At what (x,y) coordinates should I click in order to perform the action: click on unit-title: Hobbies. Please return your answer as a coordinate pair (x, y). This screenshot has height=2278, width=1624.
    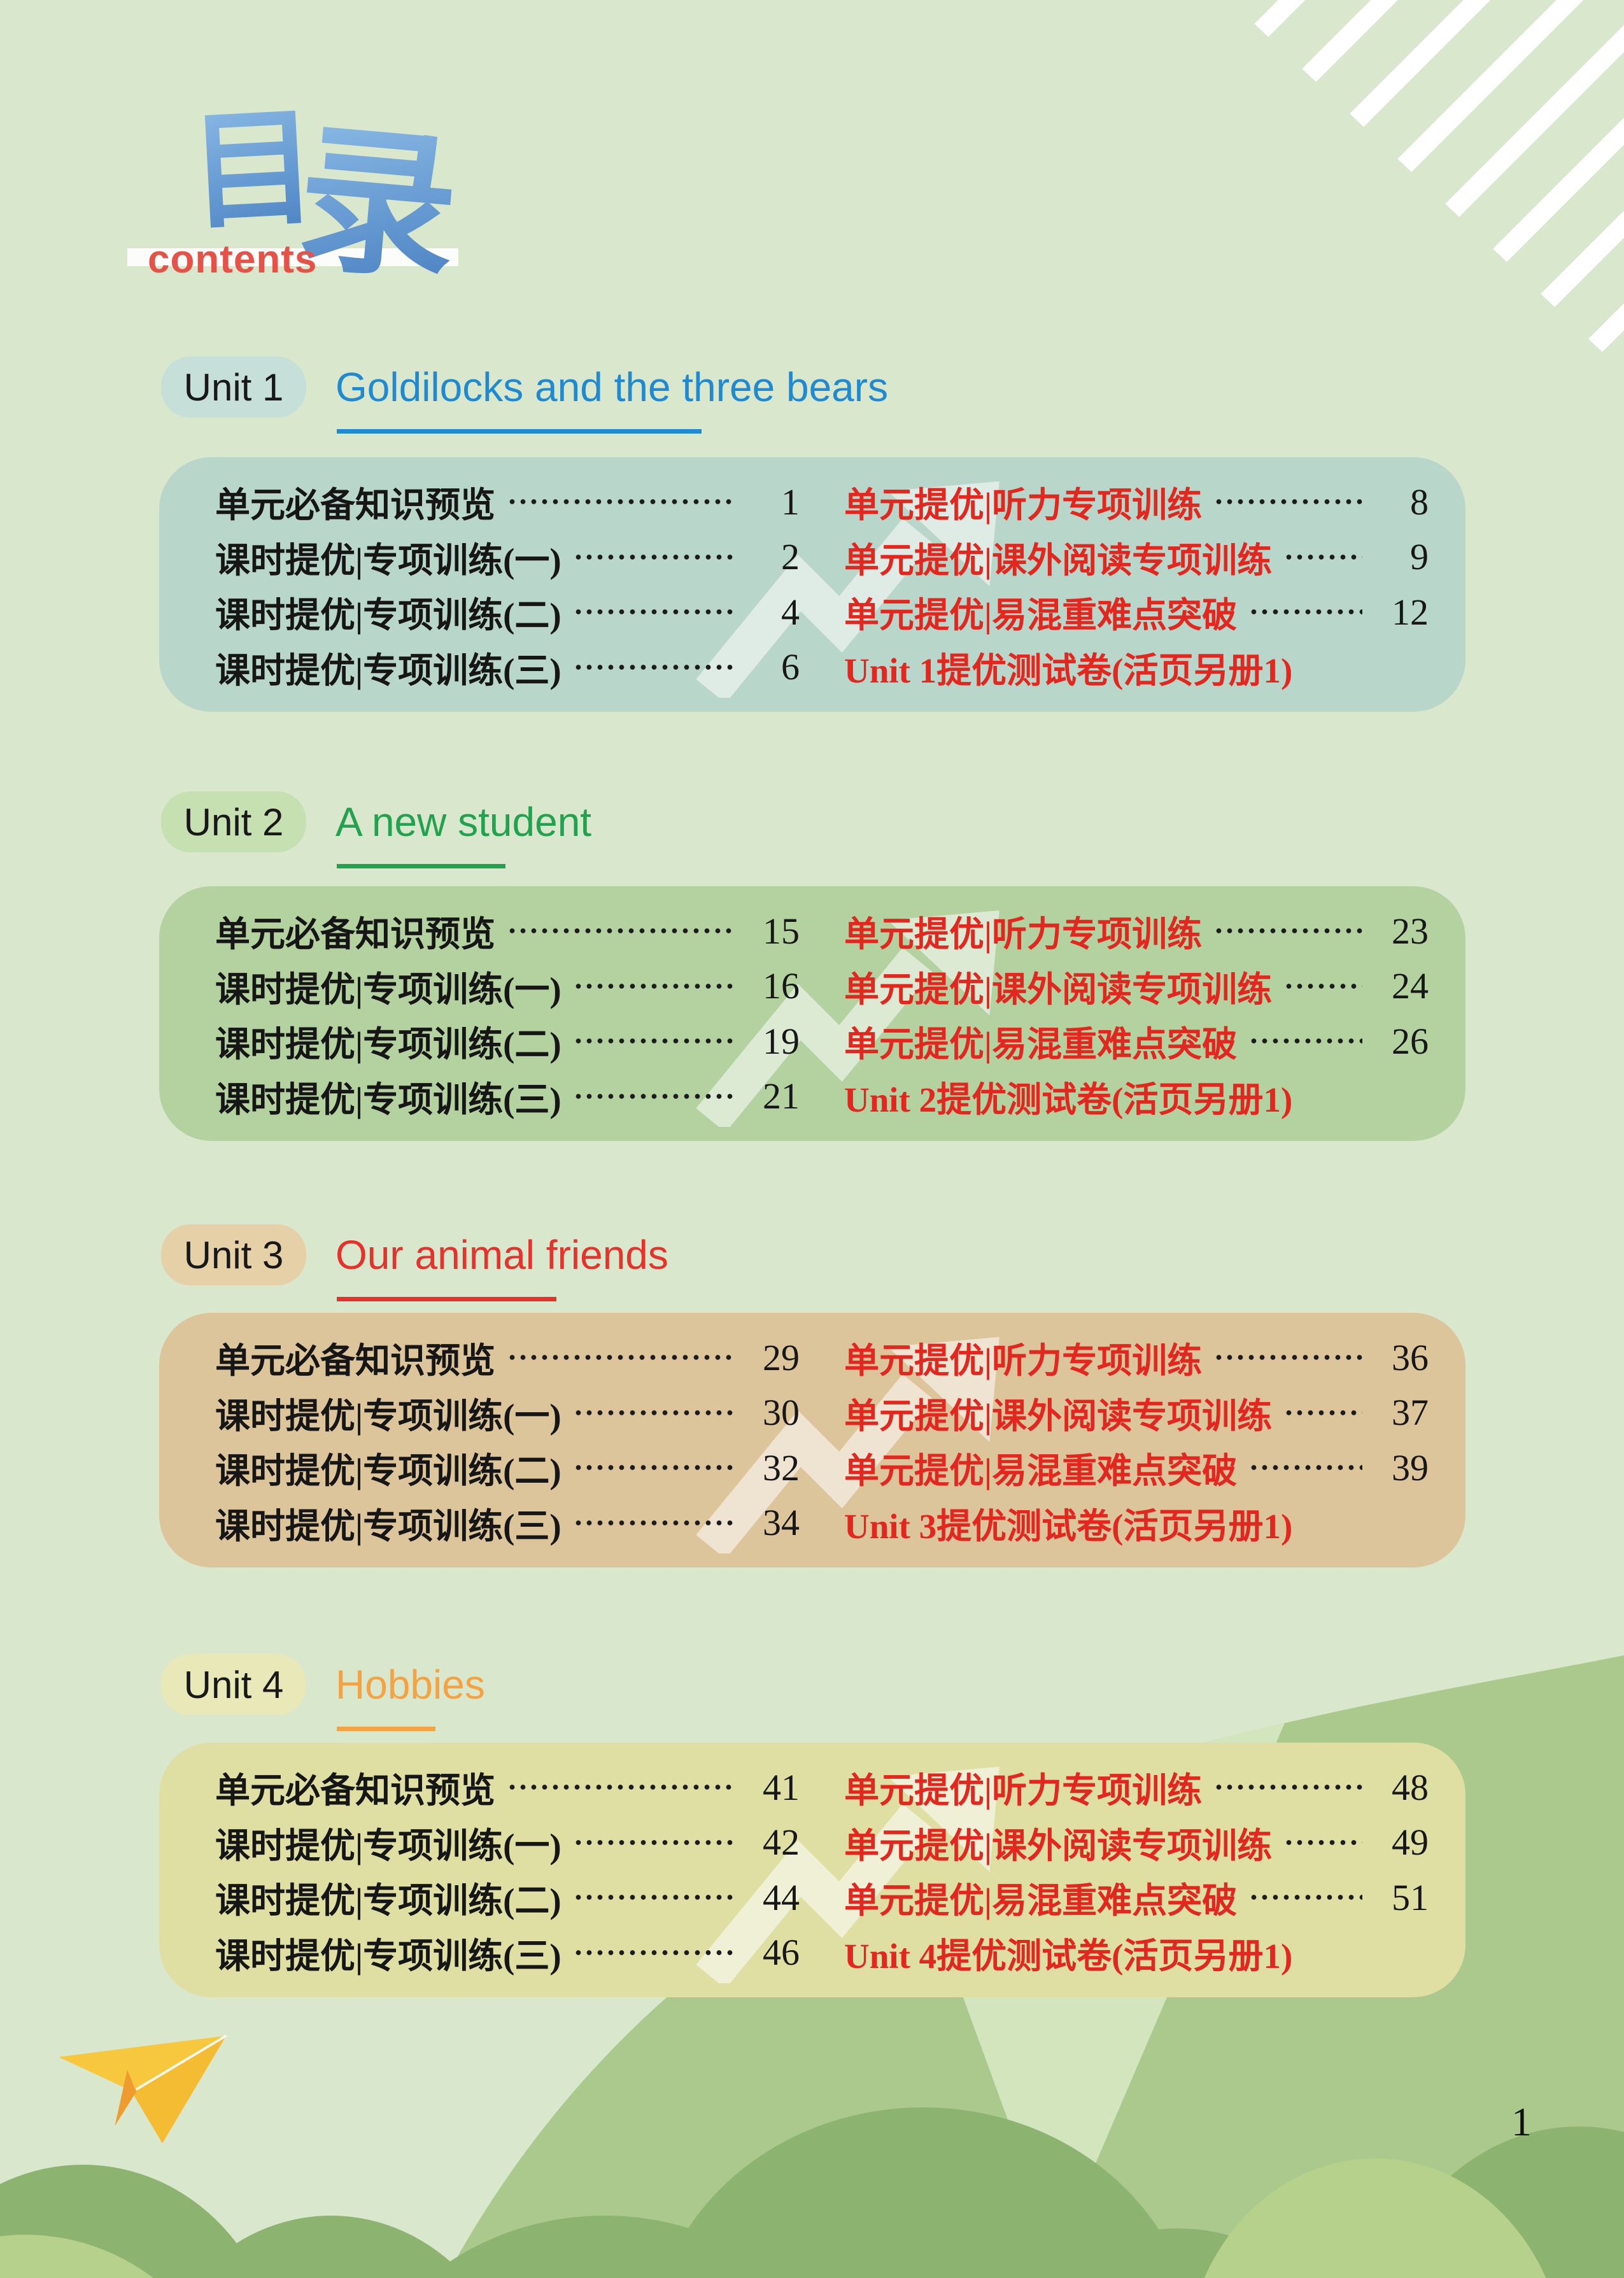
    Looking at the image, I should click on (410, 1685).